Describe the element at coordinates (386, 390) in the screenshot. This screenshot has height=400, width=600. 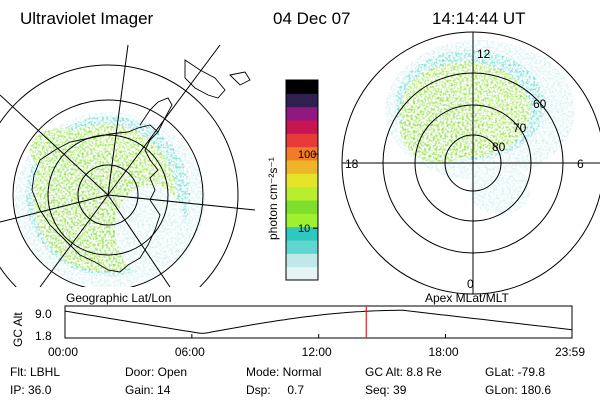
I see `status-field: Seq: 39` at that location.